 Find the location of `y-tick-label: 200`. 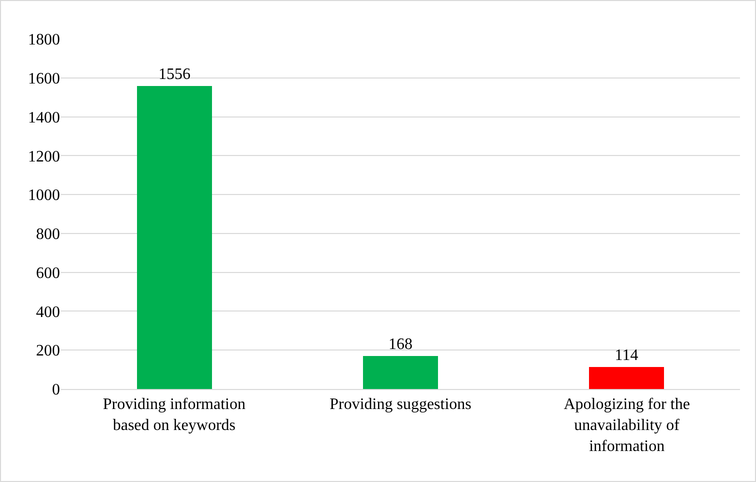

y-tick-label: 200 is located at coordinates (48, 351).